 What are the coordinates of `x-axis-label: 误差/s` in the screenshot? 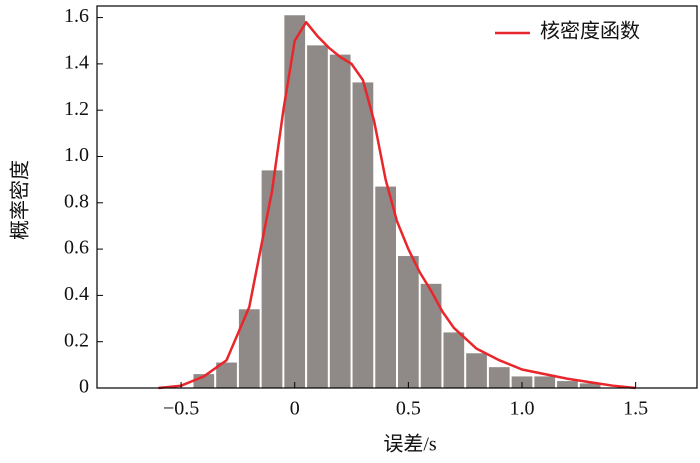 It's located at (410, 444).